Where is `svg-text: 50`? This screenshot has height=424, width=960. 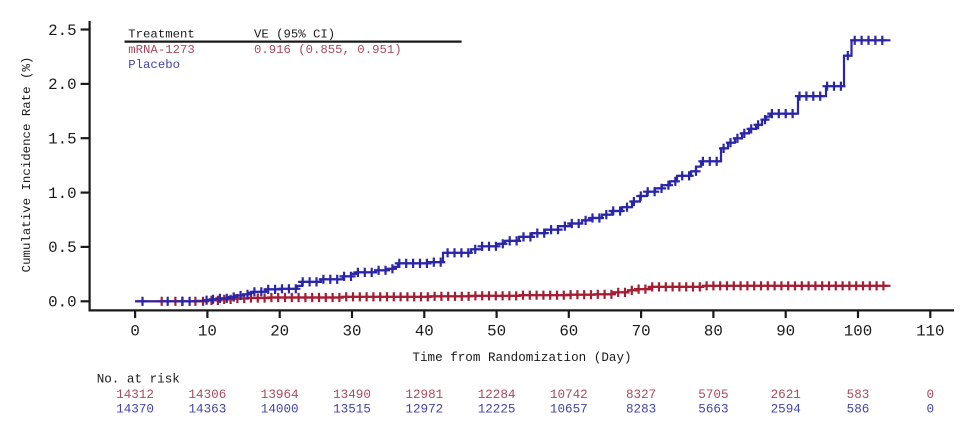
svg-text: 50 is located at coordinates (496, 331).